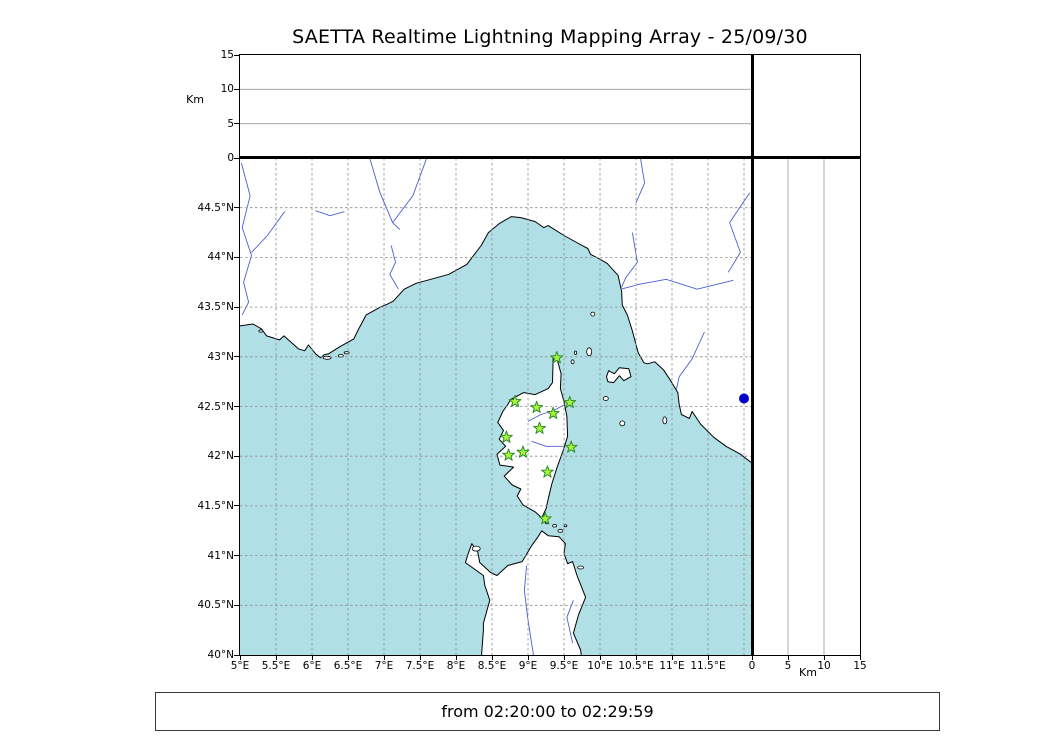  Describe the element at coordinates (420, 666) in the screenshot. I see `lon-tick-label: 7.5°E` at that location.